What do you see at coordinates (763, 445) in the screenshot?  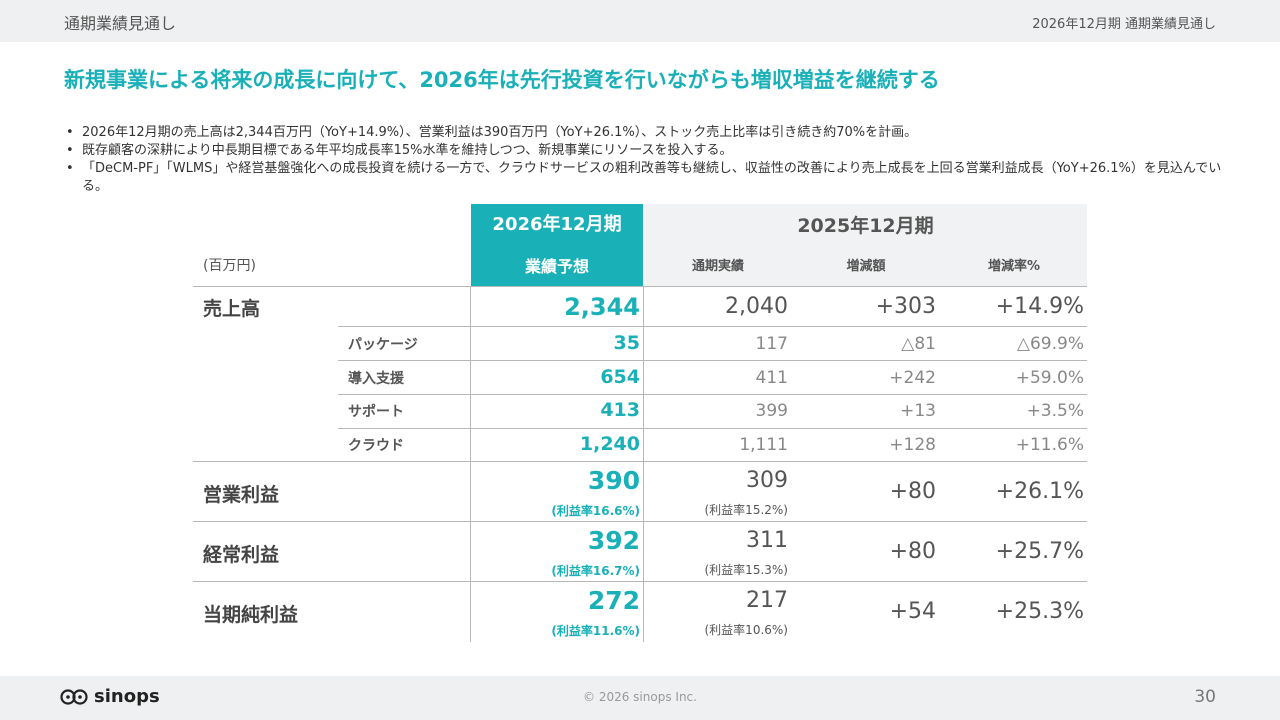 I see `cloud-actual: 1,111` at bounding box center [763, 445].